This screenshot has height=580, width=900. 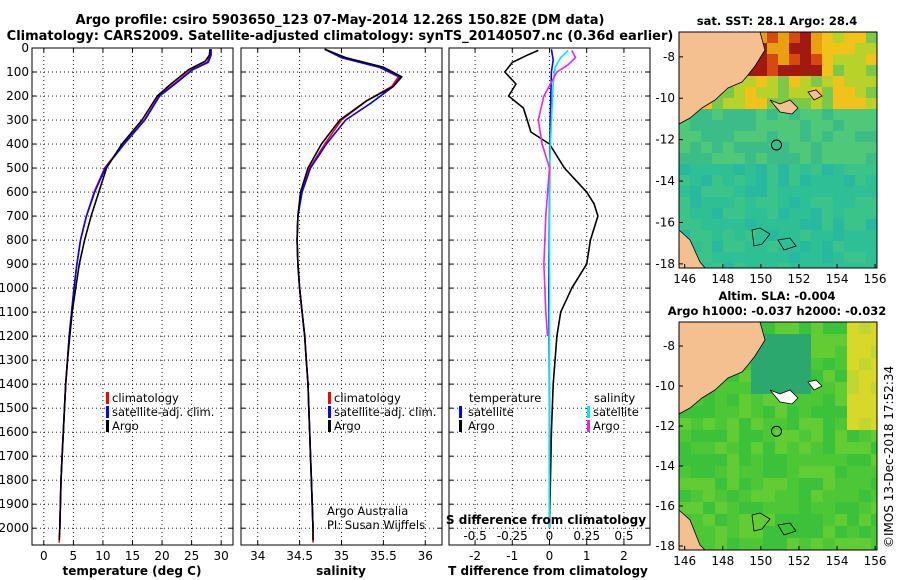 What do you see at coordinates (17, 192) in the screenshot?
I see `y-tick-label: 600` at bounding box center [17, 192].